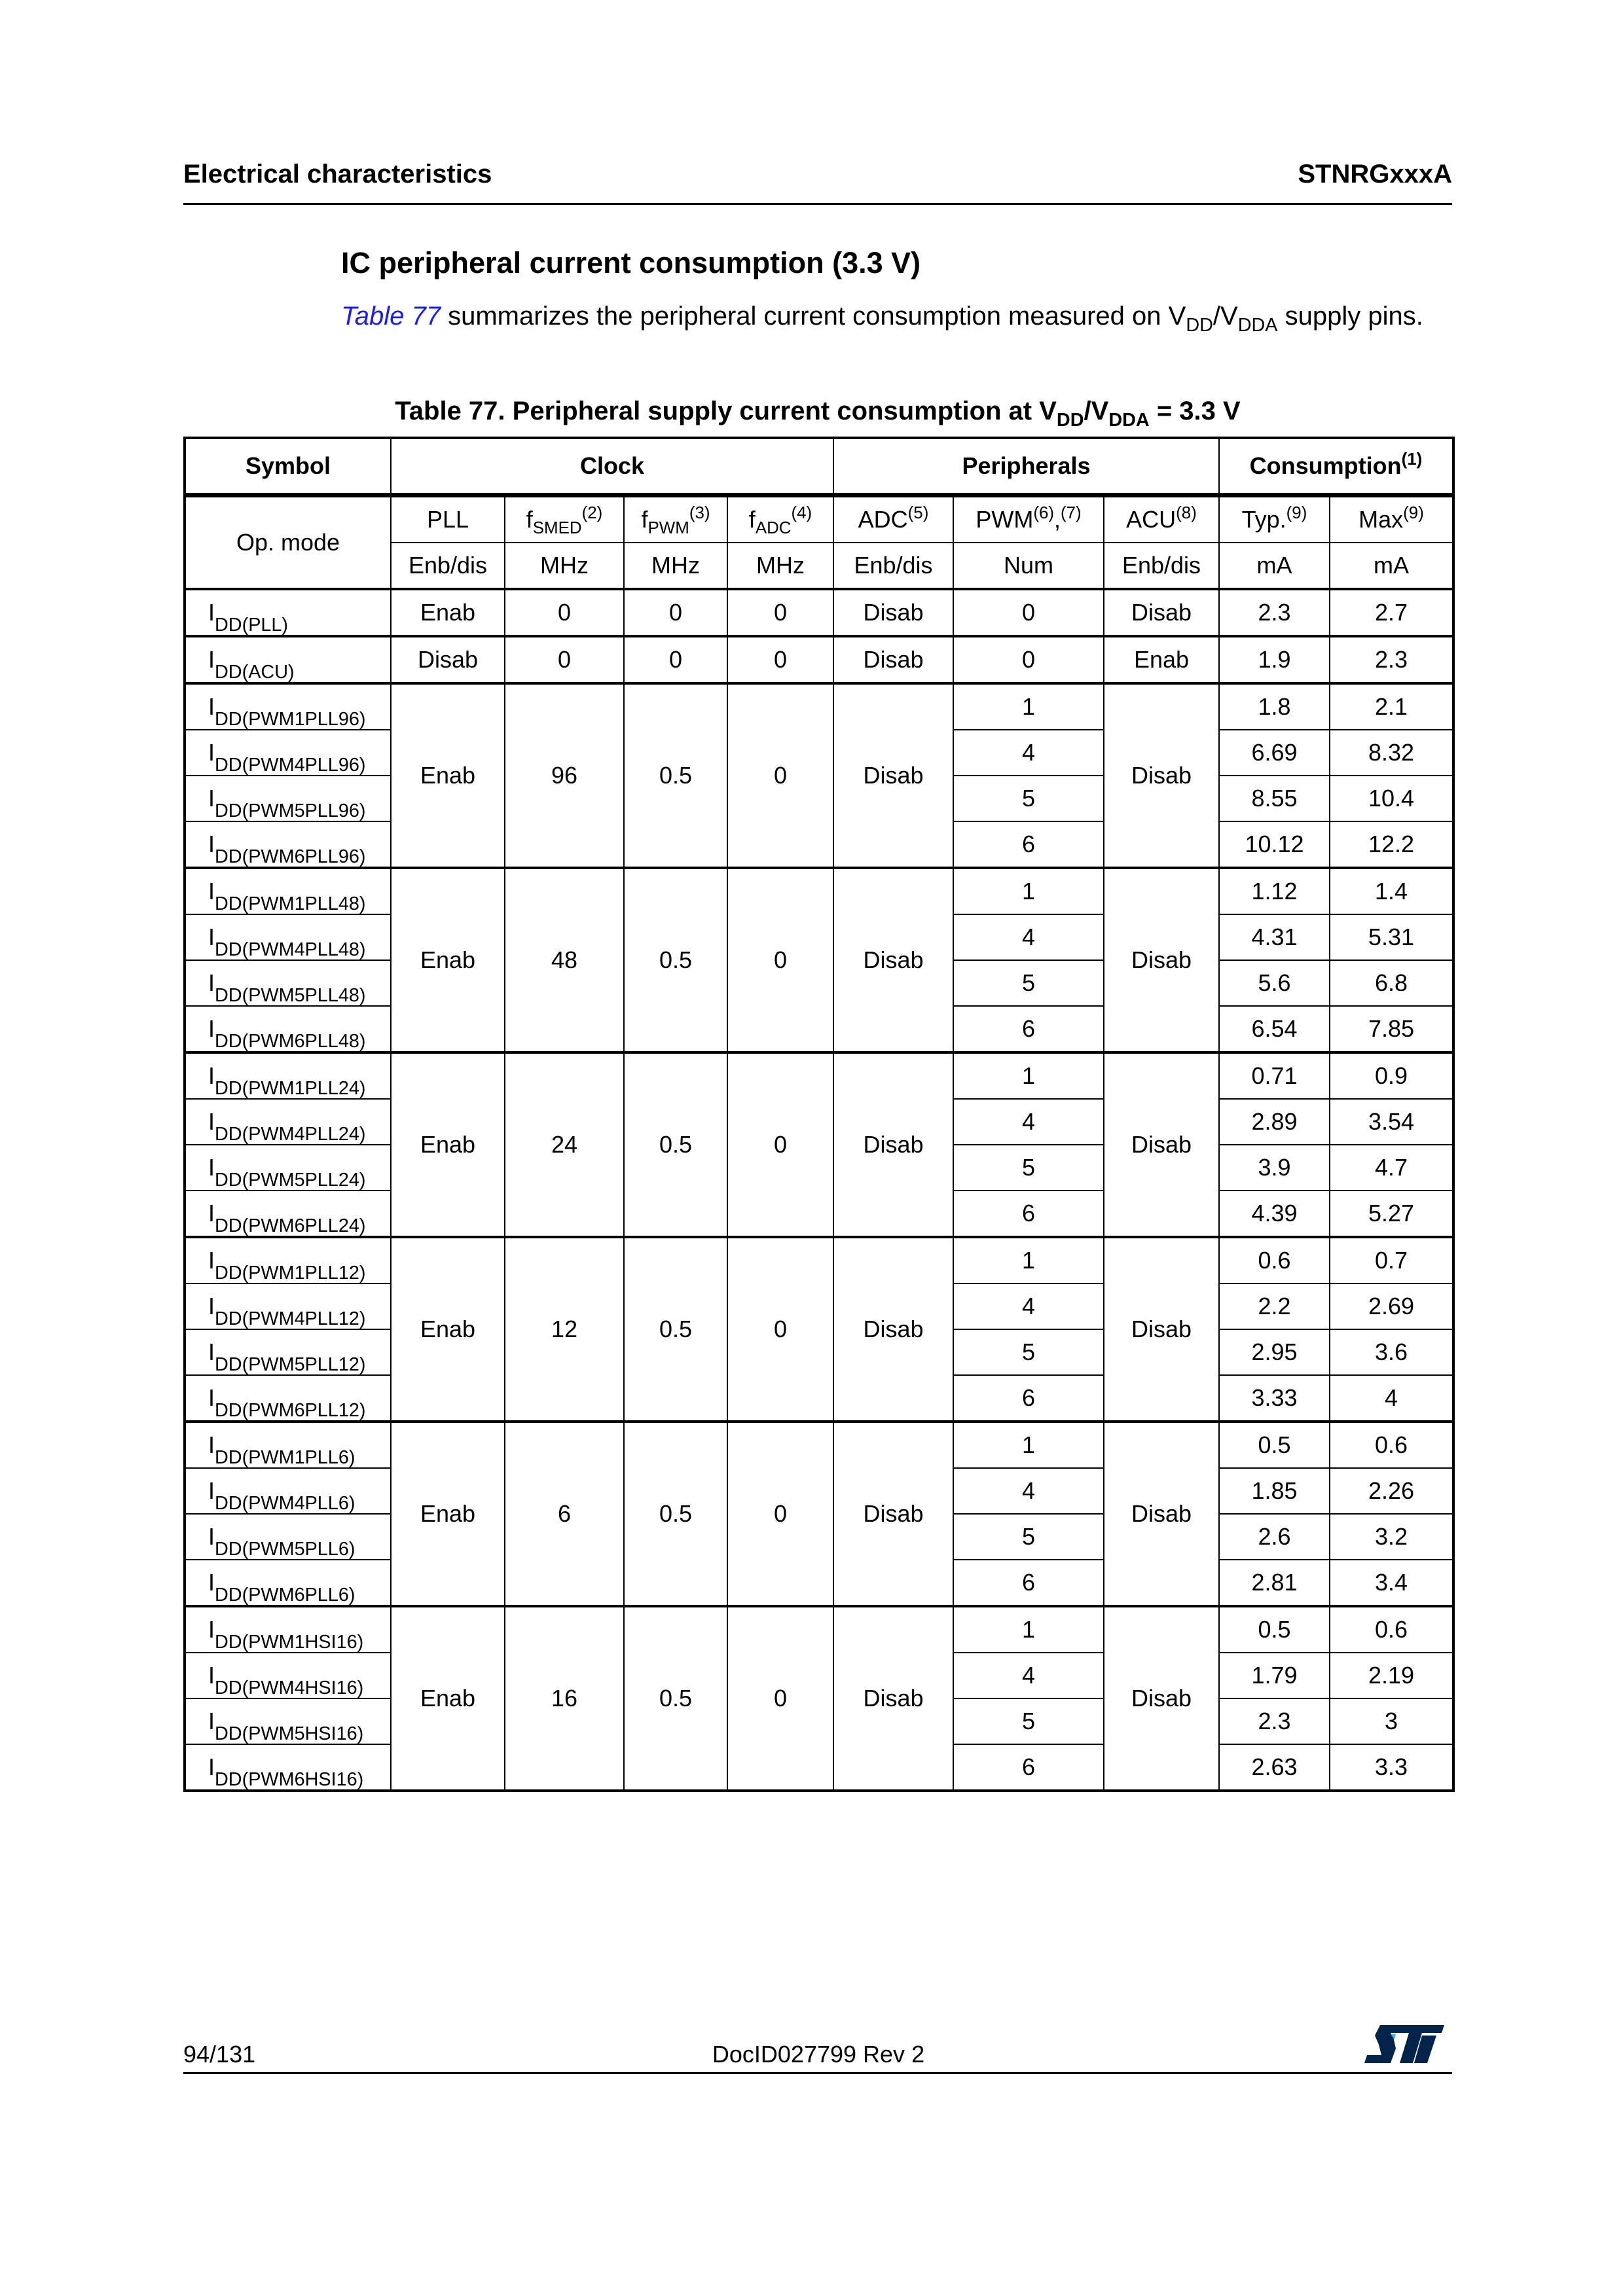 Image resolution: width=1623 pixels, height=2296 pixels. I want to click on caption-sub: DDA, so click(1129, 420).